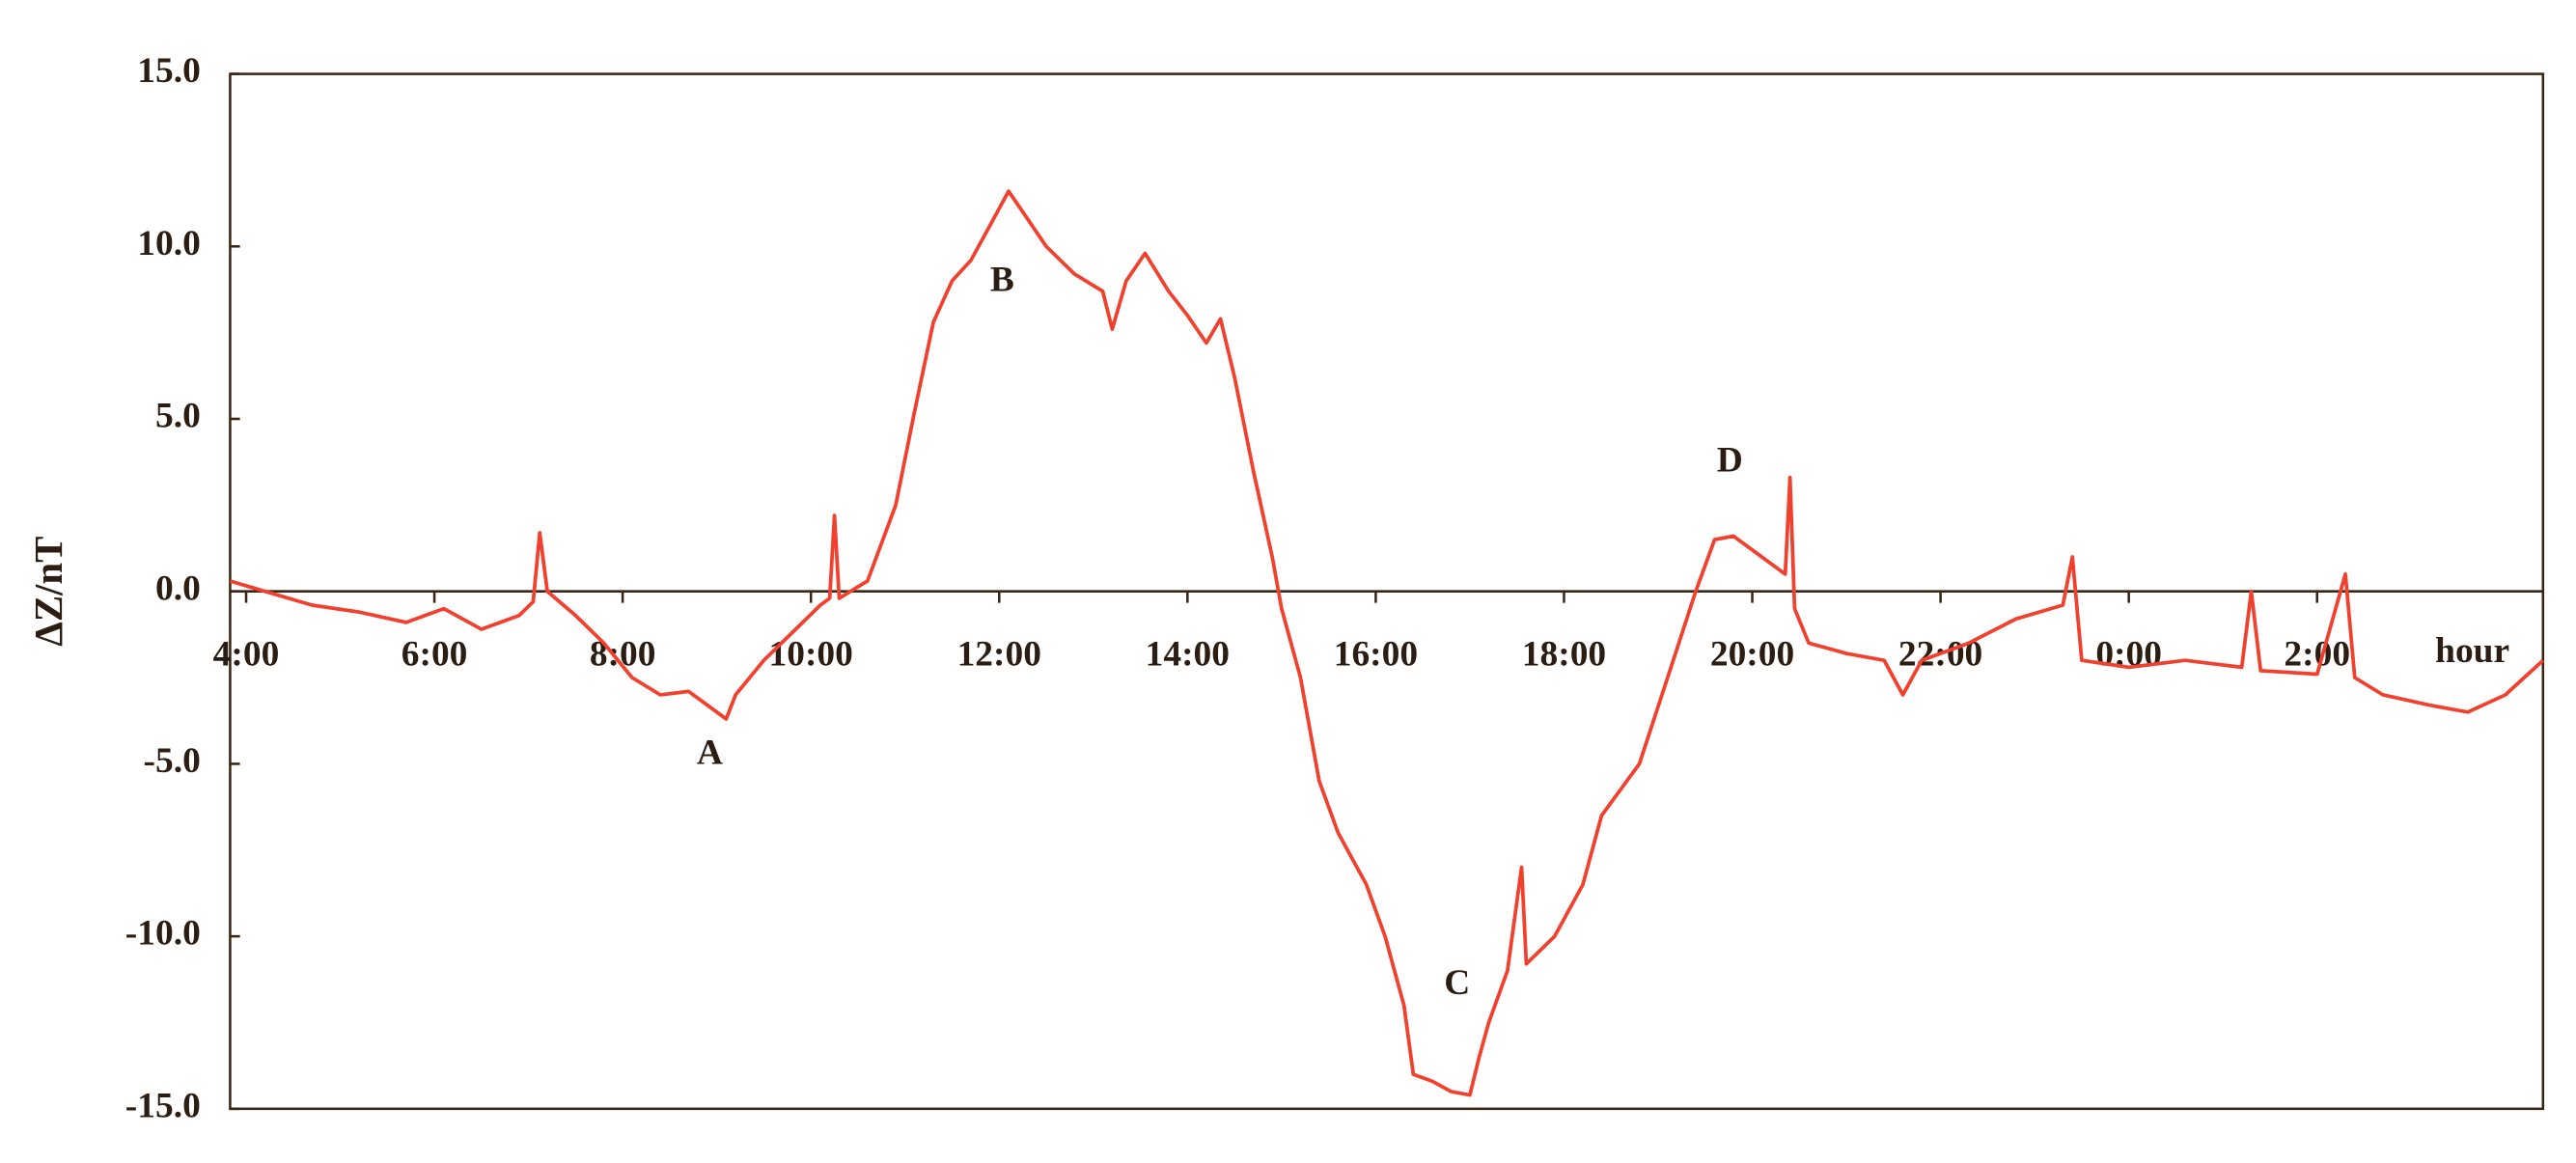 This screenshot has width=2576, height=1163. I want to click on x-axis-label: hour, so click(2472, 651).